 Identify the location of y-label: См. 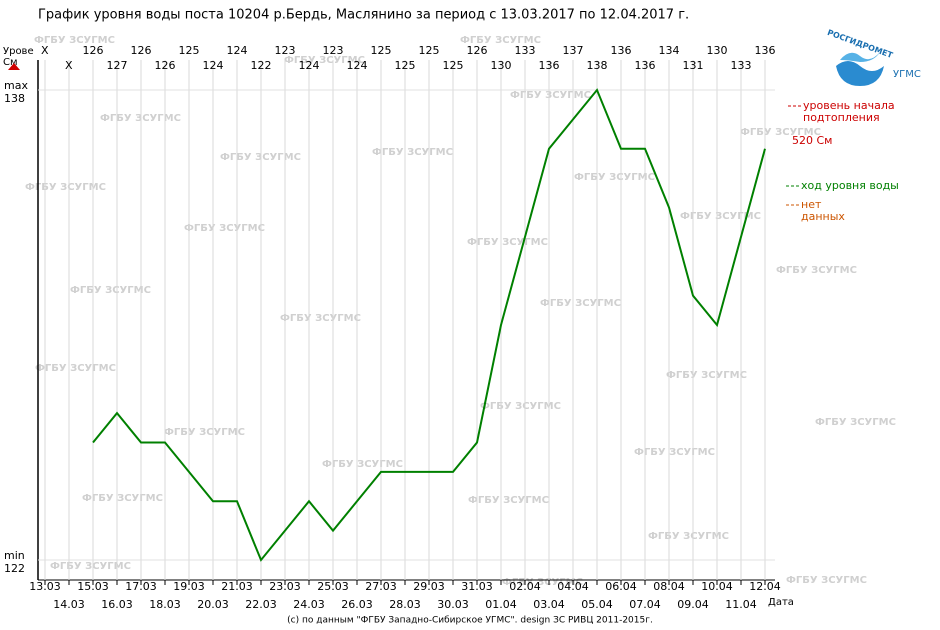
(10, 62).